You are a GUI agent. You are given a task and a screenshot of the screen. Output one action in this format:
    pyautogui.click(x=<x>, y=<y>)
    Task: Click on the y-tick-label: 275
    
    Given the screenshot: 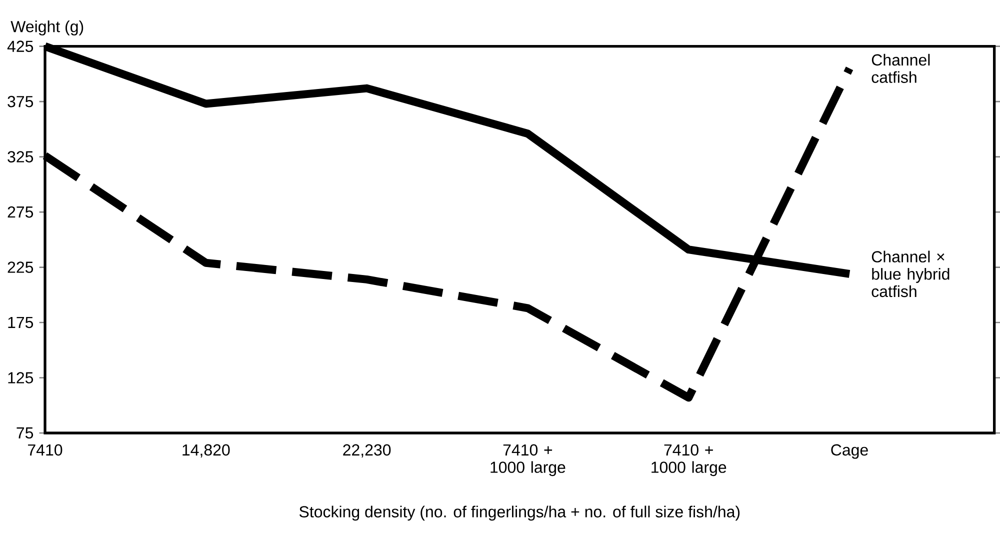 What is the action you would take?
    pyautogui.click(x=21, y=212)
    